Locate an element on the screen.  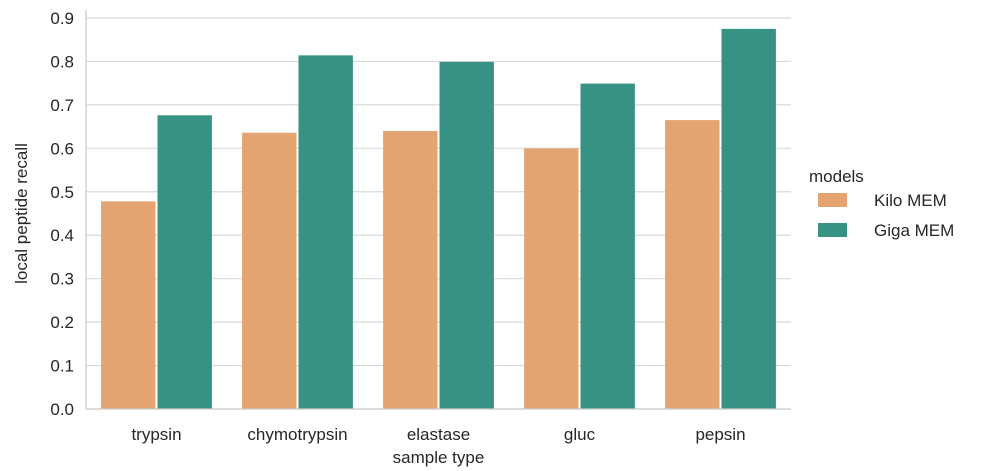
y-tick-label: 0.9 is located at coordinates (62, 18).